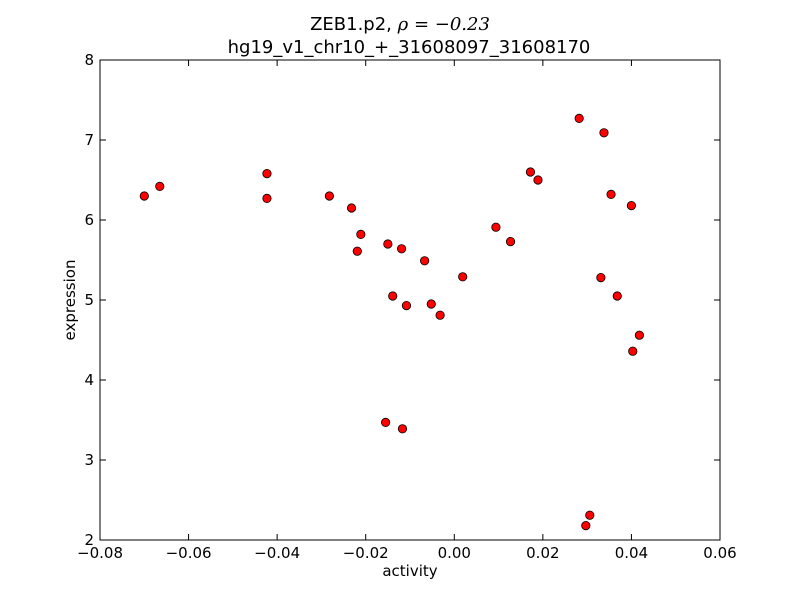  I want to click on x-axis-label: activity, so click(409, 571).